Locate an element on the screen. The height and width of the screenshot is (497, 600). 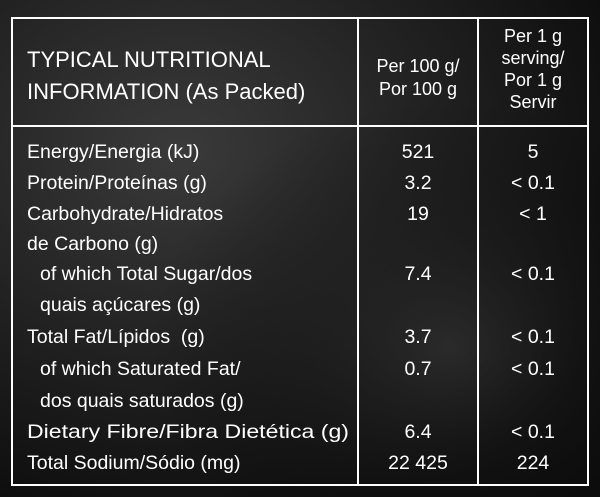
value: 6.4 is located at coordinates (417, 432).